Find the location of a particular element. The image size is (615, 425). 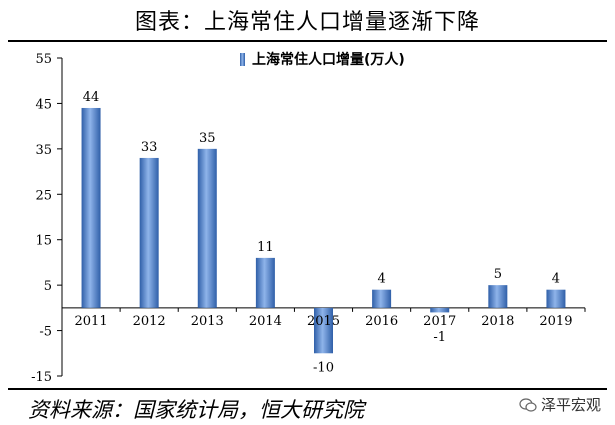

y-tick-label: -15 is located at coordinates (41, 377).